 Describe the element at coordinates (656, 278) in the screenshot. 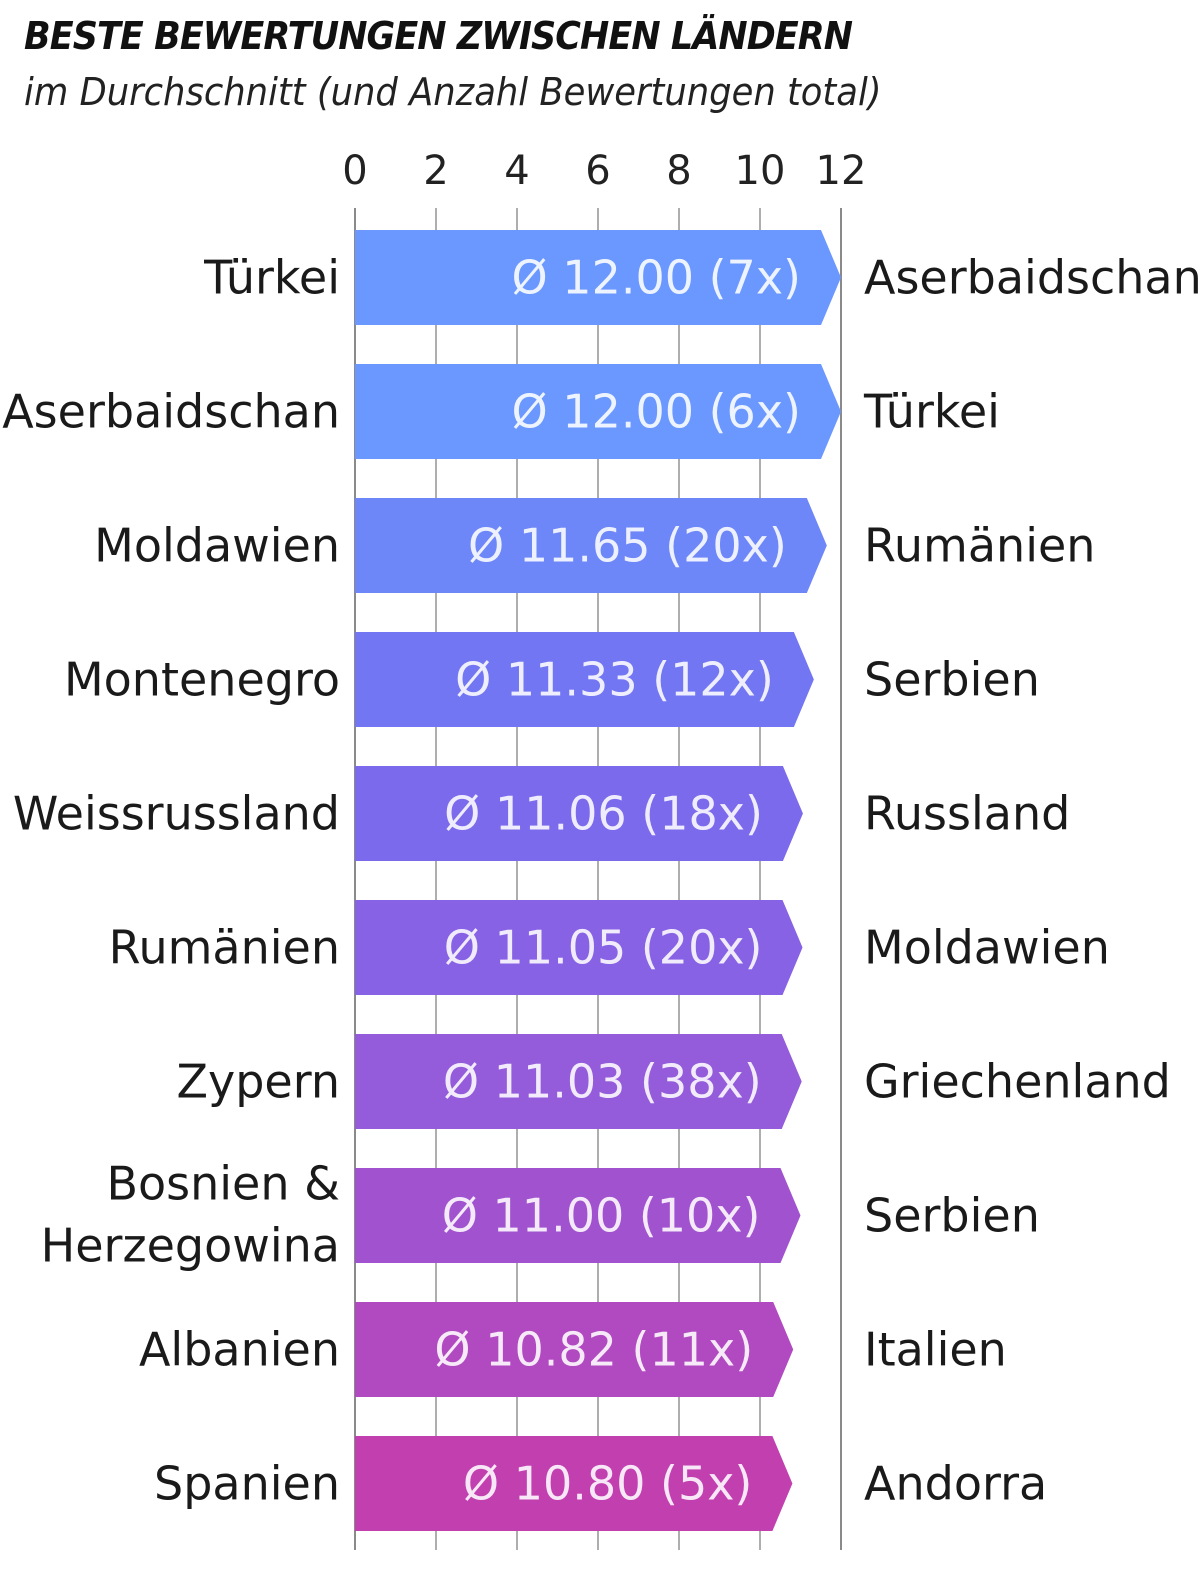

I see `value-label: Ø 12.00 (7x)` at that location.